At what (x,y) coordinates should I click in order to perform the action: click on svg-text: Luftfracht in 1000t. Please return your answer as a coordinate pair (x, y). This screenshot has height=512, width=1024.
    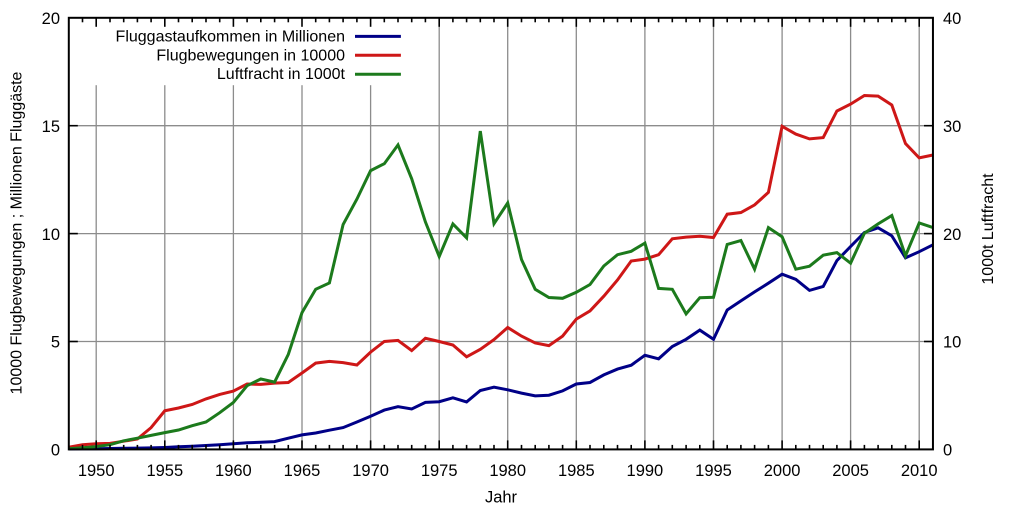
    Looking at the image, I should click on (281, 74).